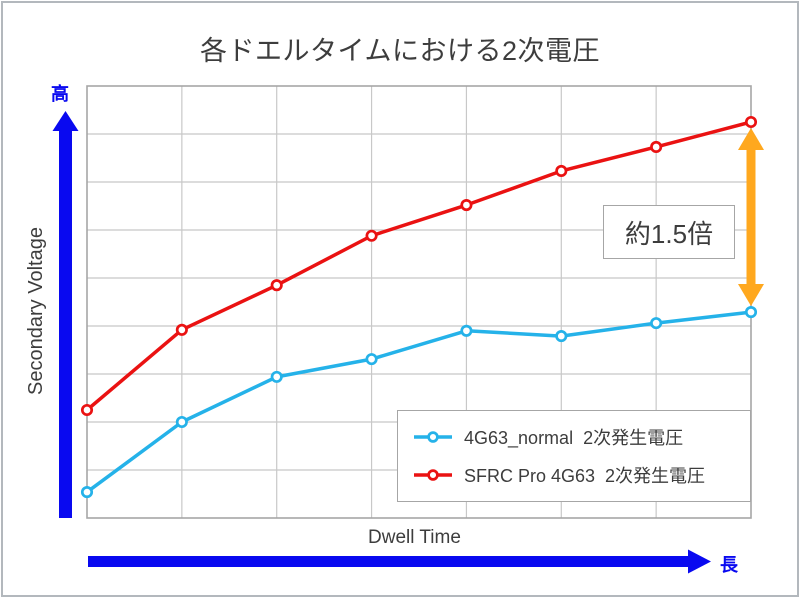 The width and height of the screenshot is (800, 598). Describe the element at coordinates (400, 51) in the screenshot. I see `chart-title: 各ドエルタイムにおける2次電圧` at that location.